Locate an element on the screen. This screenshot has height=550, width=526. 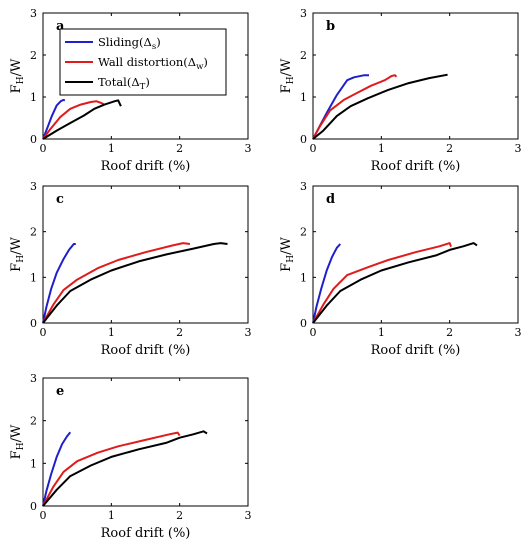
panel-d: 0 1 2 3 0 1 2 3 Roof drift (%) FH/W d is located at coordinates (400, 269).